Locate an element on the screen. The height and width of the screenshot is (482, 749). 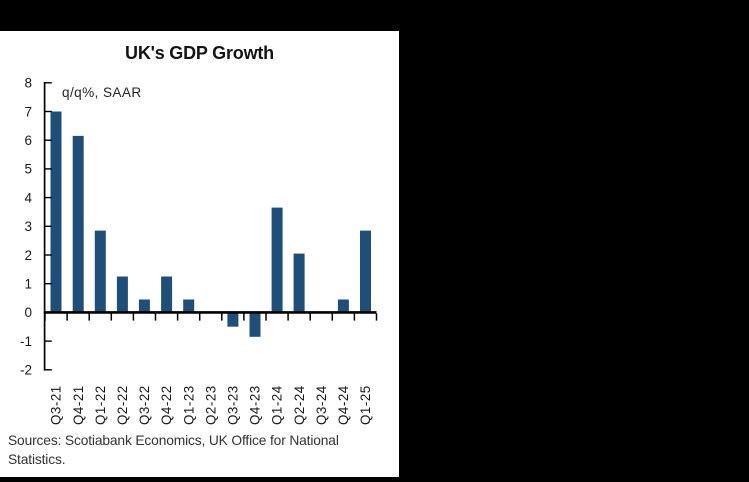
y-tick-label: -1 is located at coordinates (26, 341).